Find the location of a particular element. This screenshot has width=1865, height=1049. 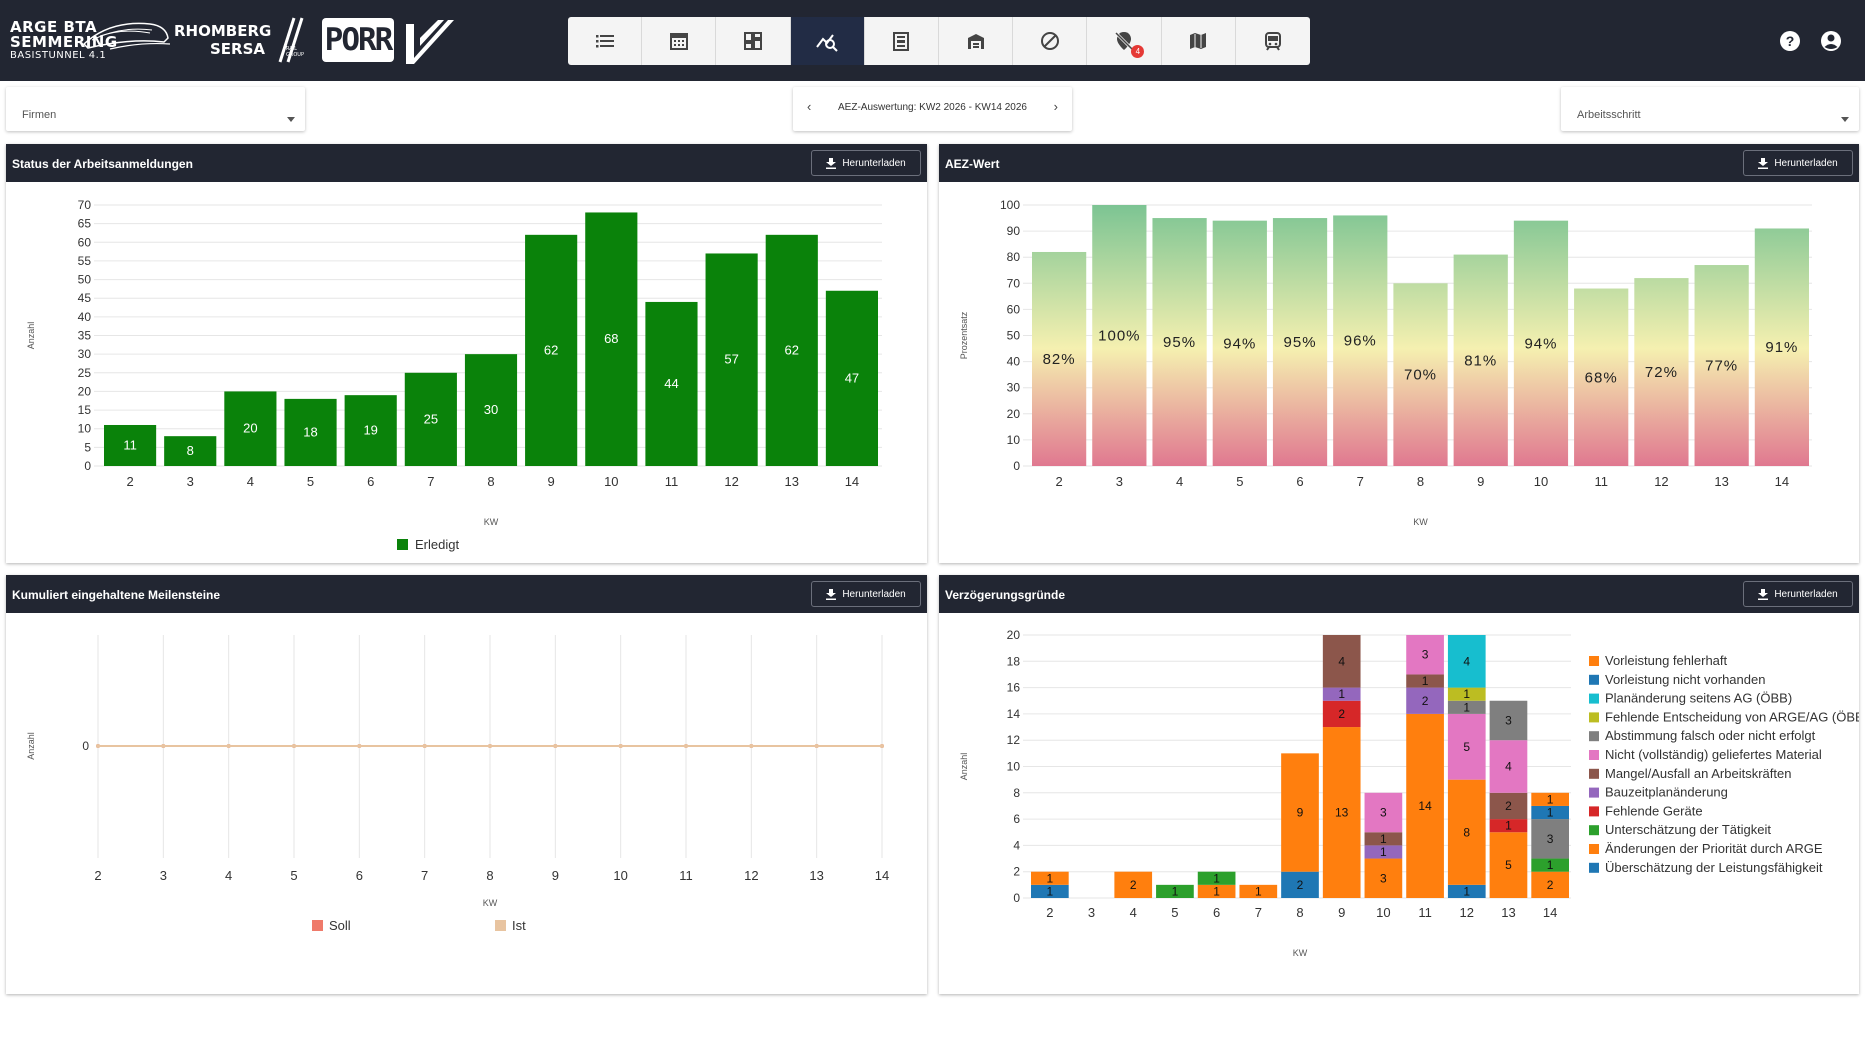

legend-label: Fehlende Entscheidung von ARGE/AG (ÖBB) is located at coordinates (1732, 716).